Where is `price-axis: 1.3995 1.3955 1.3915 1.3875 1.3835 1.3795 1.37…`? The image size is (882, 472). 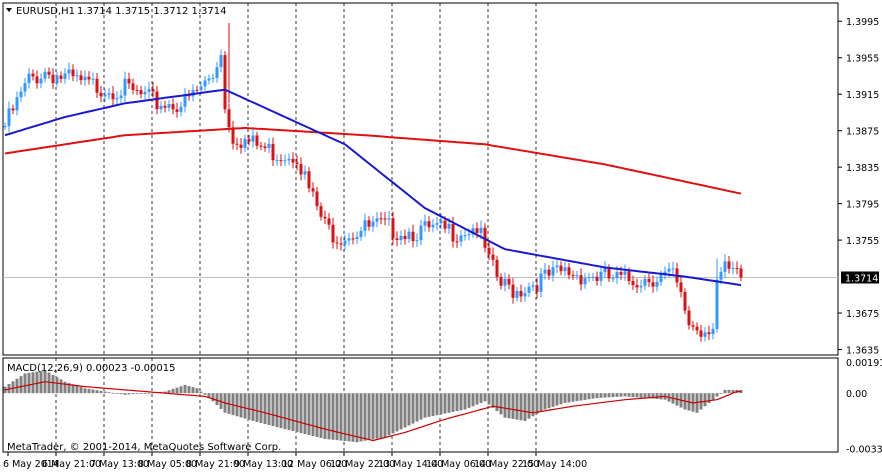
price-axis: 1.3995 1.3955 1.3915 1.3875 1.3835 1.3795 1.37… is located at coordinates (858, 187).